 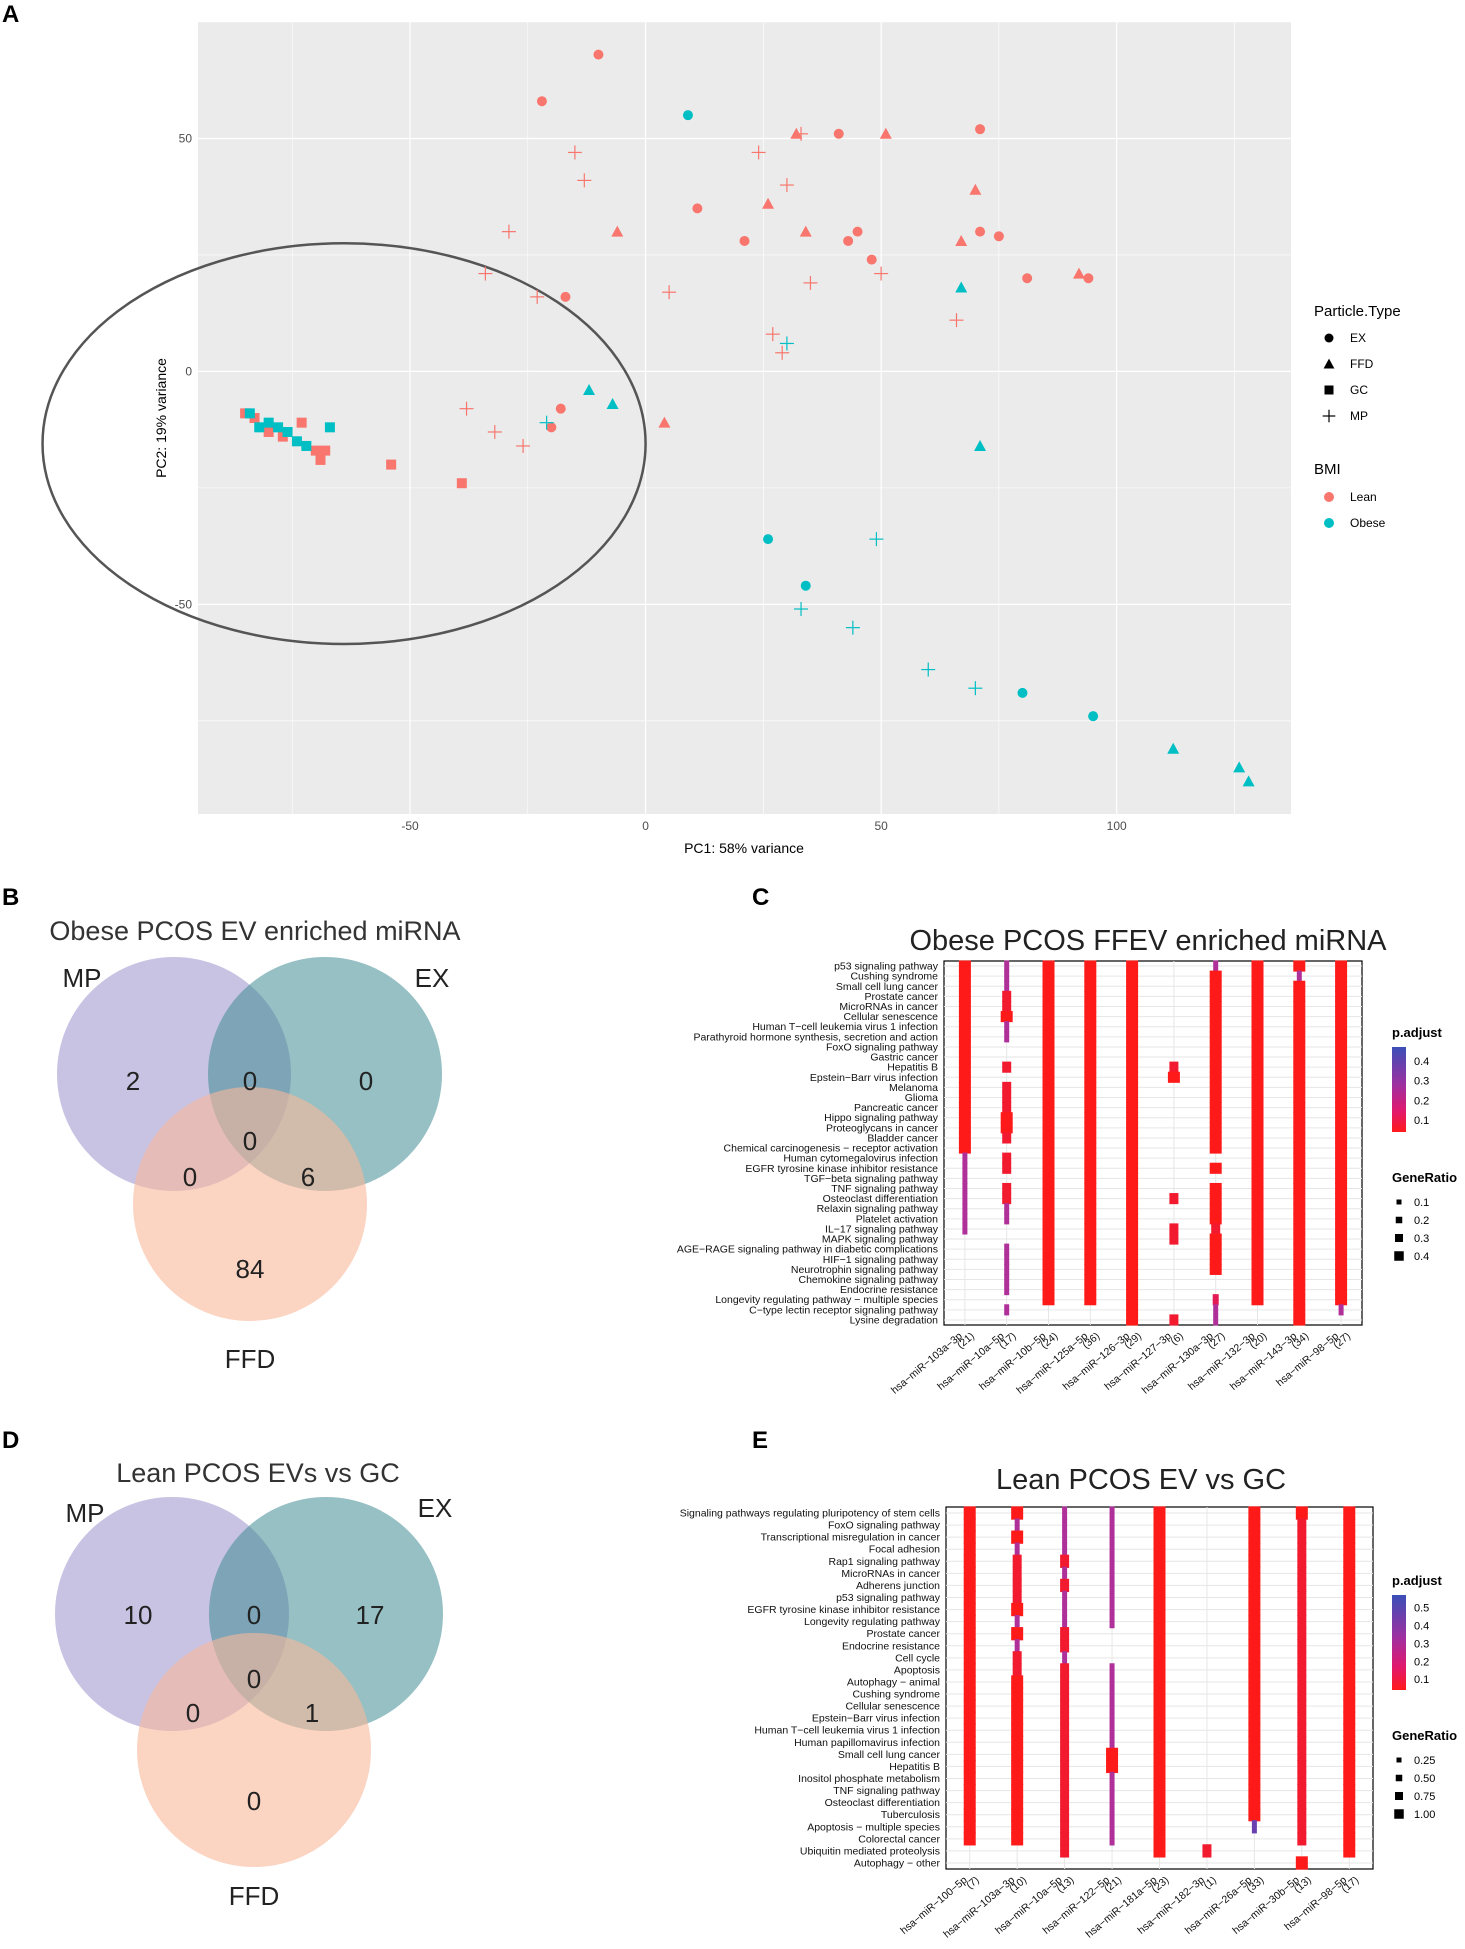 What do you see at coordinates (1362, 364) in the screenshot?
I see `legend-label: FFD` at bounding box center [1362, 364].